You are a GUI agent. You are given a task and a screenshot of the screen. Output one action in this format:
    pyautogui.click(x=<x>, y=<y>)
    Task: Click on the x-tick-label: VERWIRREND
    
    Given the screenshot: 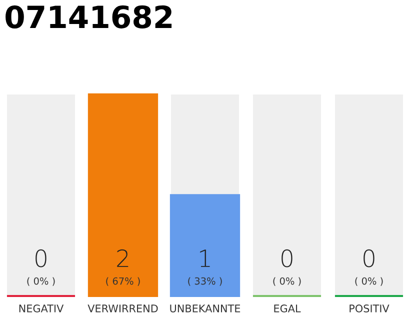 What is the action you would take?
    pyautogui.click(x=123, y=308)
    